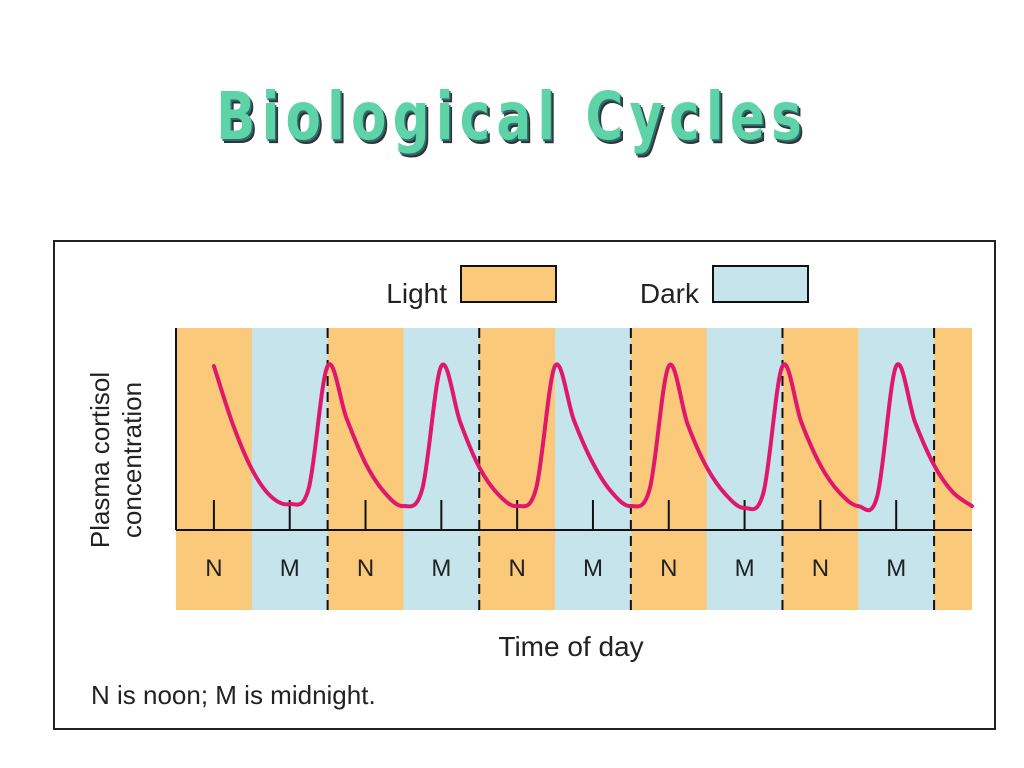  Describe the element at coordinates (416, 293) in the screenshot. I see `legend-label-light: Light` at that location.